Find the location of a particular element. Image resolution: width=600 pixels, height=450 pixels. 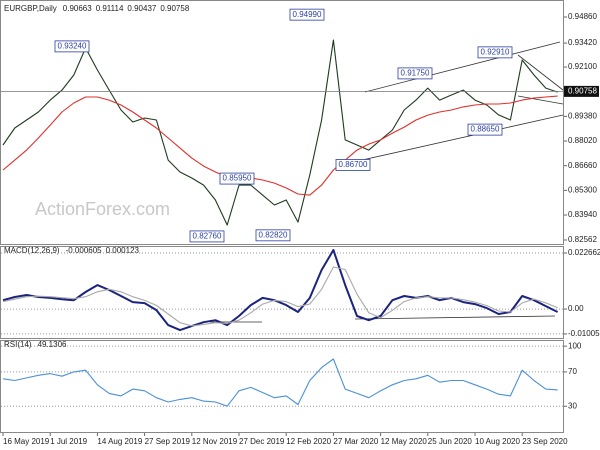

pane-header: EURGBP,Daily 0.90663 0.91114 0.90437 0.90758 is located at coordinates (97, 8).